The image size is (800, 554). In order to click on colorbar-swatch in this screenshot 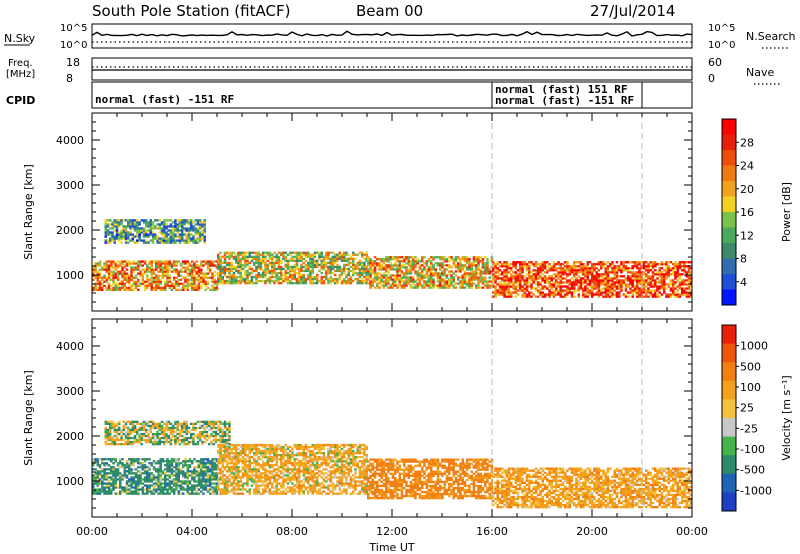, I will do `click(729, 266)`.